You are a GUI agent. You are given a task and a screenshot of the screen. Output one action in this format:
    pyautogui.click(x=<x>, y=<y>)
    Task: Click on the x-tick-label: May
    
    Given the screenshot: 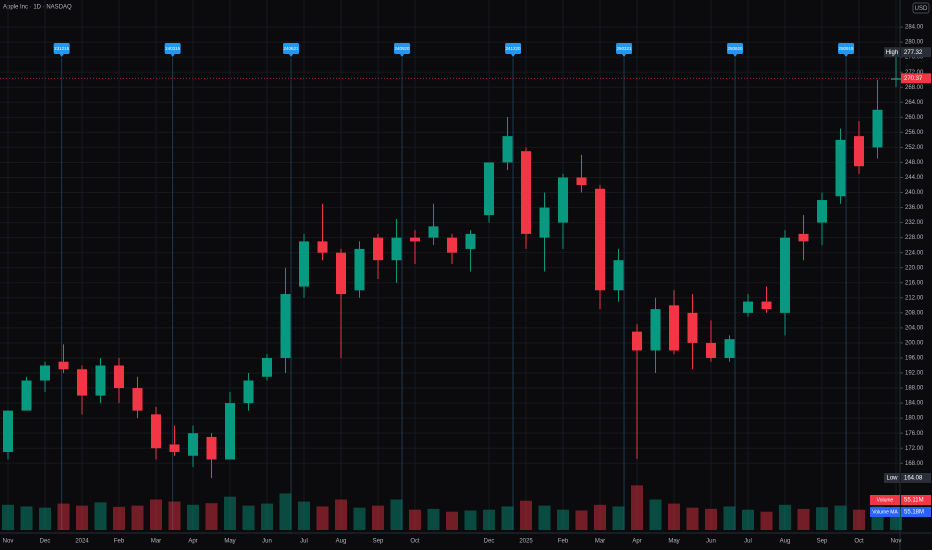 What is the action you would take?
    pyautogui.click(x=229, y=542)
    